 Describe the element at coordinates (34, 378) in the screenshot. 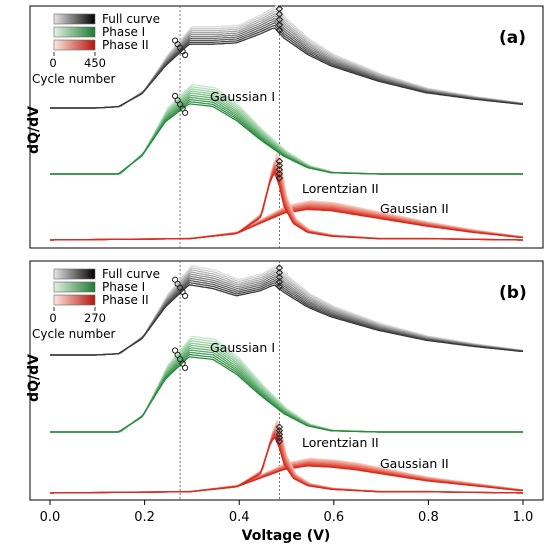

I see `y-axis-title-b: dQ/dV` at that location.